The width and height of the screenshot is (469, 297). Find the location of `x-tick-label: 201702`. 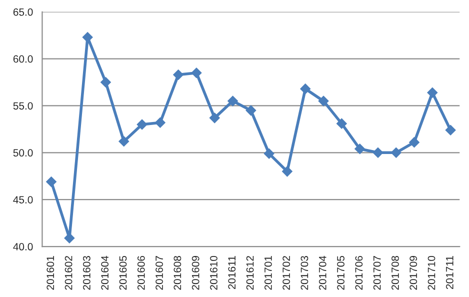

x-tick-label: 201702 is located at coordinates (286, 273).